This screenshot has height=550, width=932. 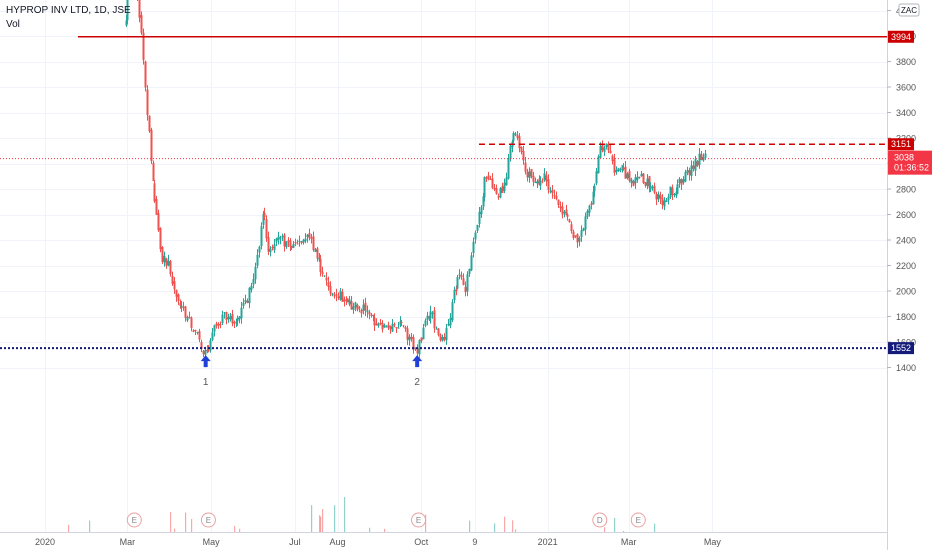 I want to click on symbol-title: HYPROP INV LTD, 1D, JSE, so click(x=68, y=10).